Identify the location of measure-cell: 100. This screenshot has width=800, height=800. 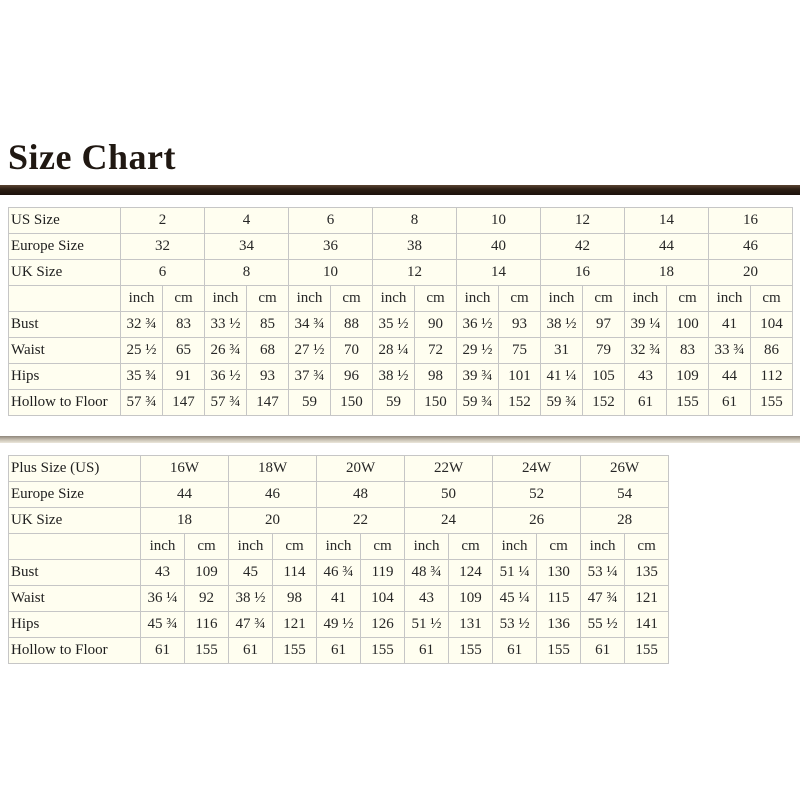
(687, 324).